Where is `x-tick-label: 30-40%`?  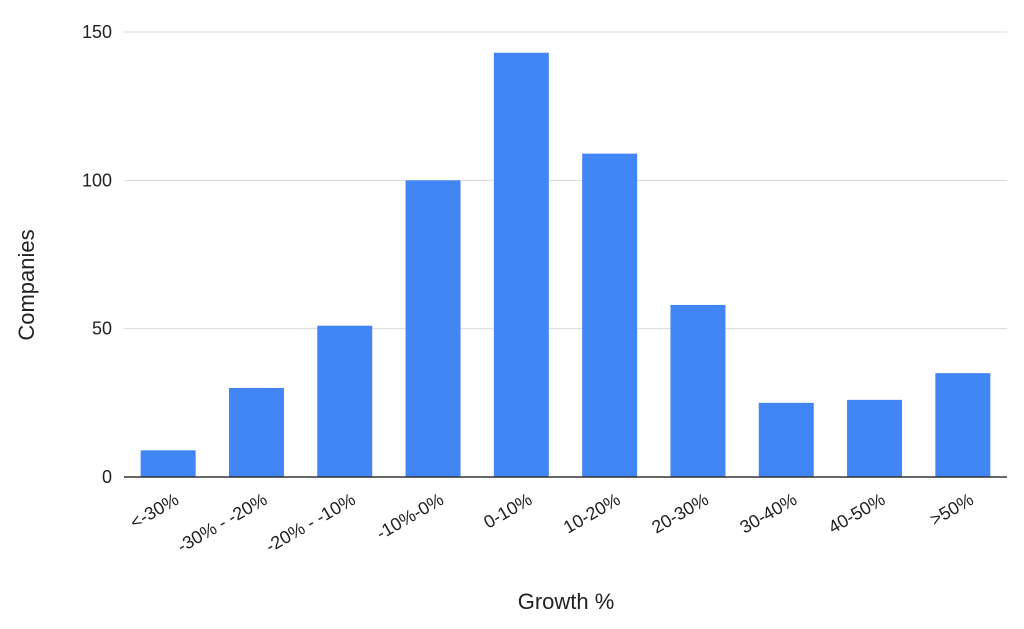
x-tick-label: 30-40% is located at coordinates (769, 513).